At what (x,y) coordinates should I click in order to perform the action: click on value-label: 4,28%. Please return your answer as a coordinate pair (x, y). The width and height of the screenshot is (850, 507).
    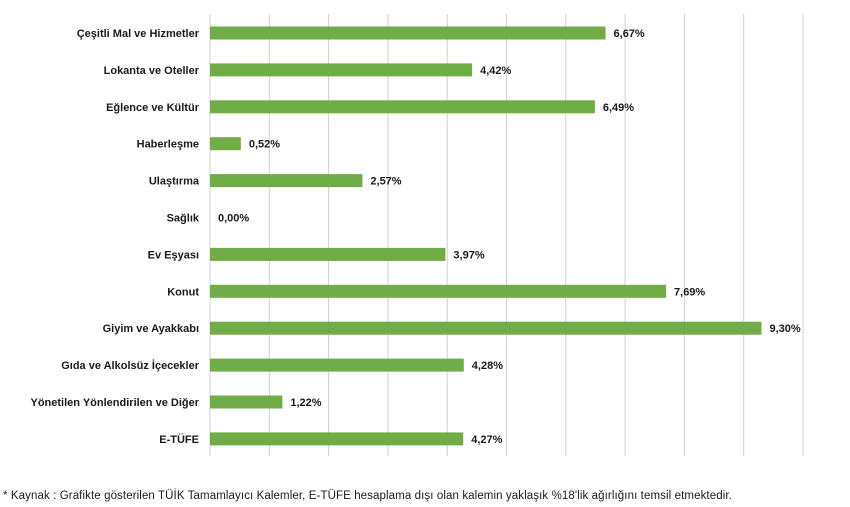
    Looking at the image, I should click on (487, 366).